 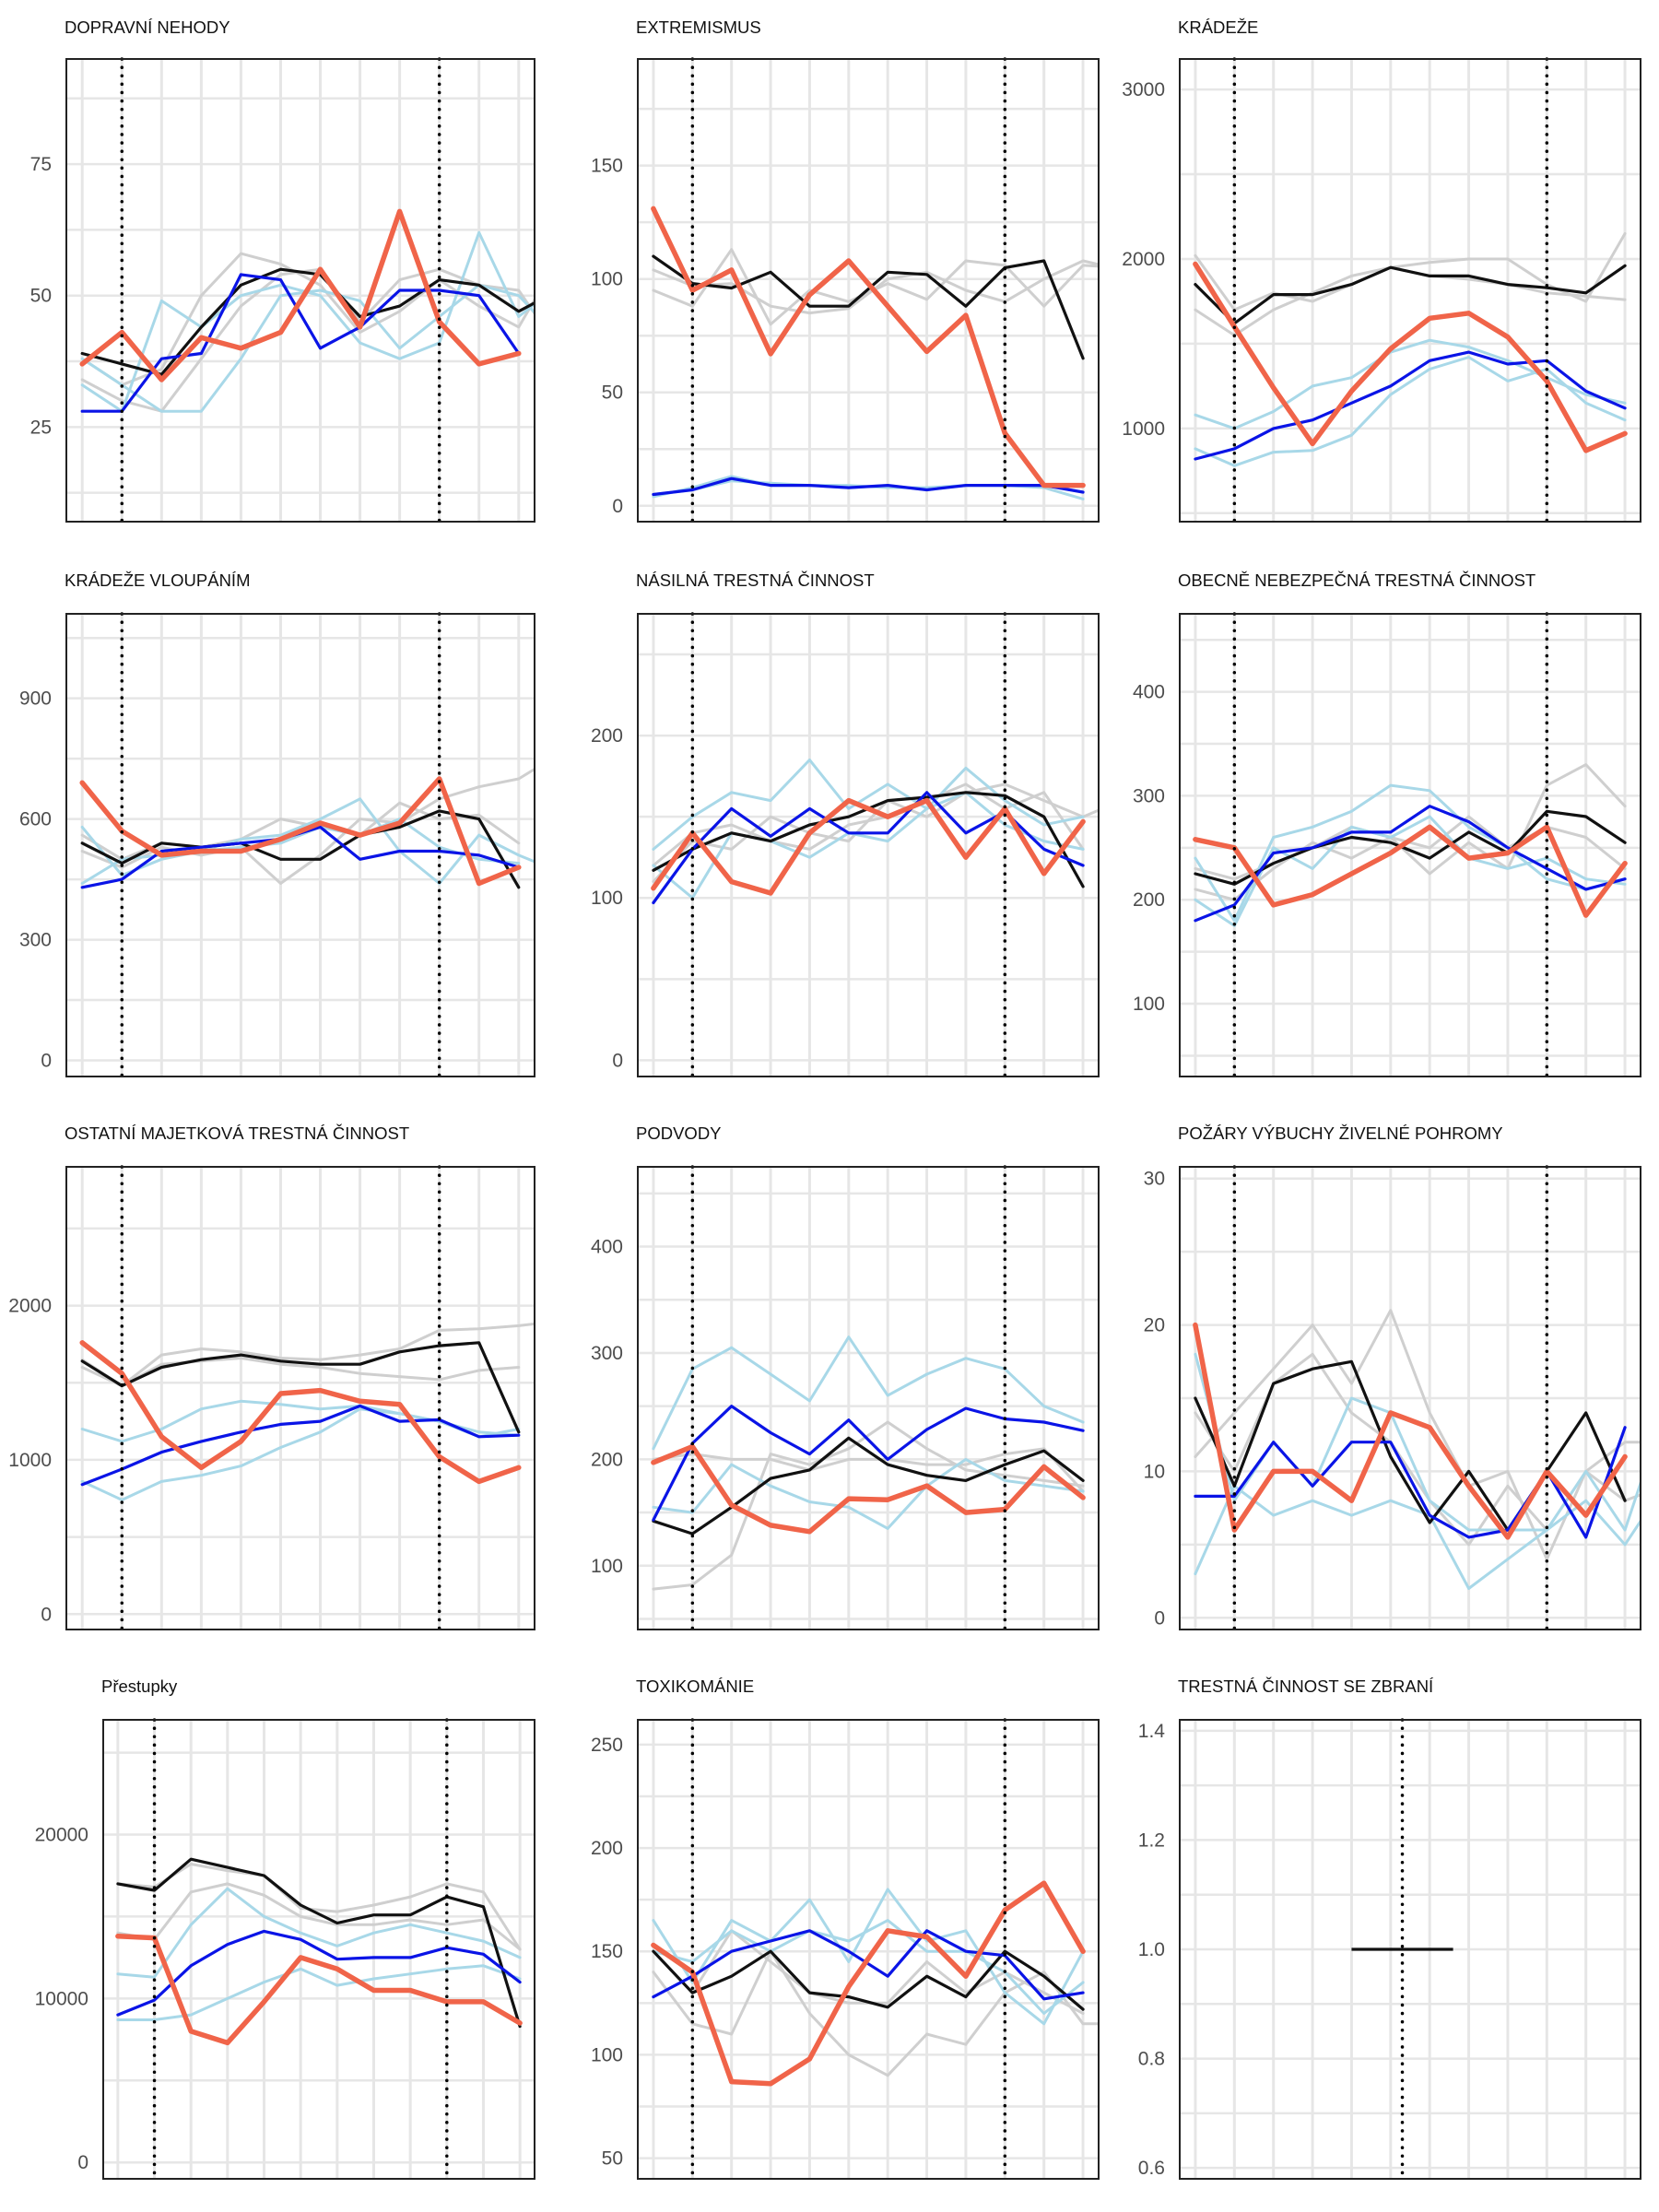 I want to click on chart-svg: NÁSILNÁ TRESTNÁ ČINNOST 0 100 200, so click(x=845, y=824).